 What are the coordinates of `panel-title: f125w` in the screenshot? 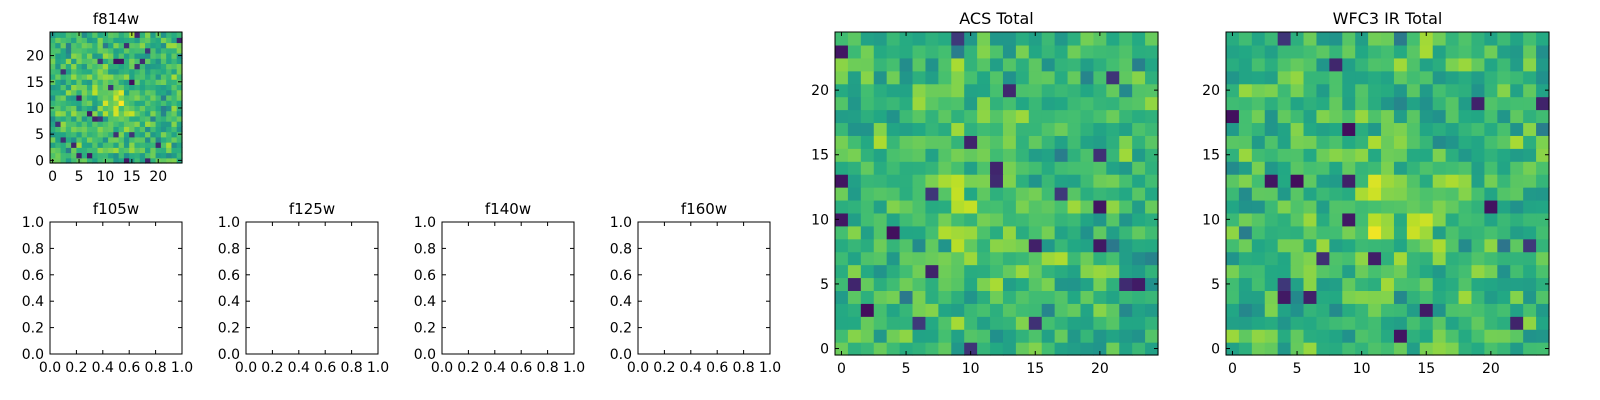 It's located at (312, 209).